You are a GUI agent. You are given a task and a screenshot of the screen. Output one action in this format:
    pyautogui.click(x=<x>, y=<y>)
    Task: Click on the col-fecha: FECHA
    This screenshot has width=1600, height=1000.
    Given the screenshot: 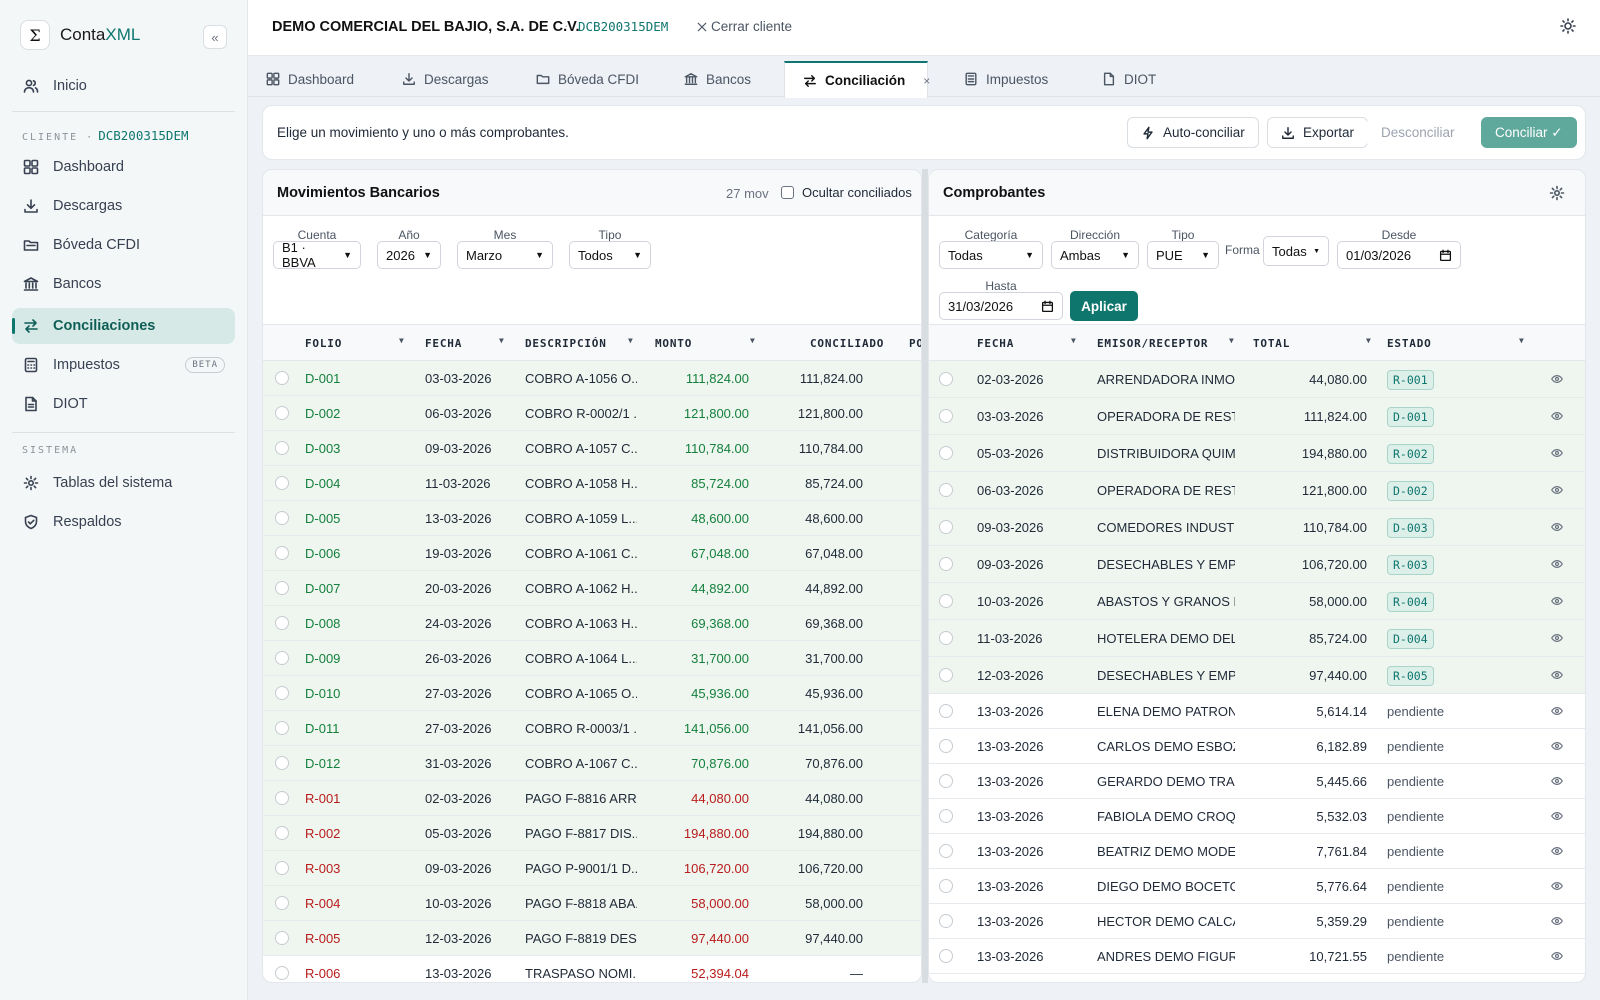 What is the action you would take?
    pyautogui.click(x=996, y=343)
    